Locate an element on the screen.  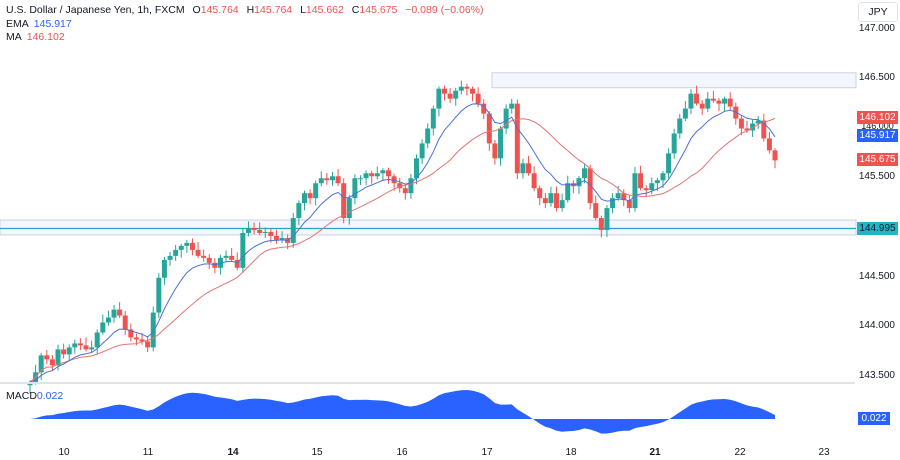
date-tick: 15 is located at coordinates (317, 452).